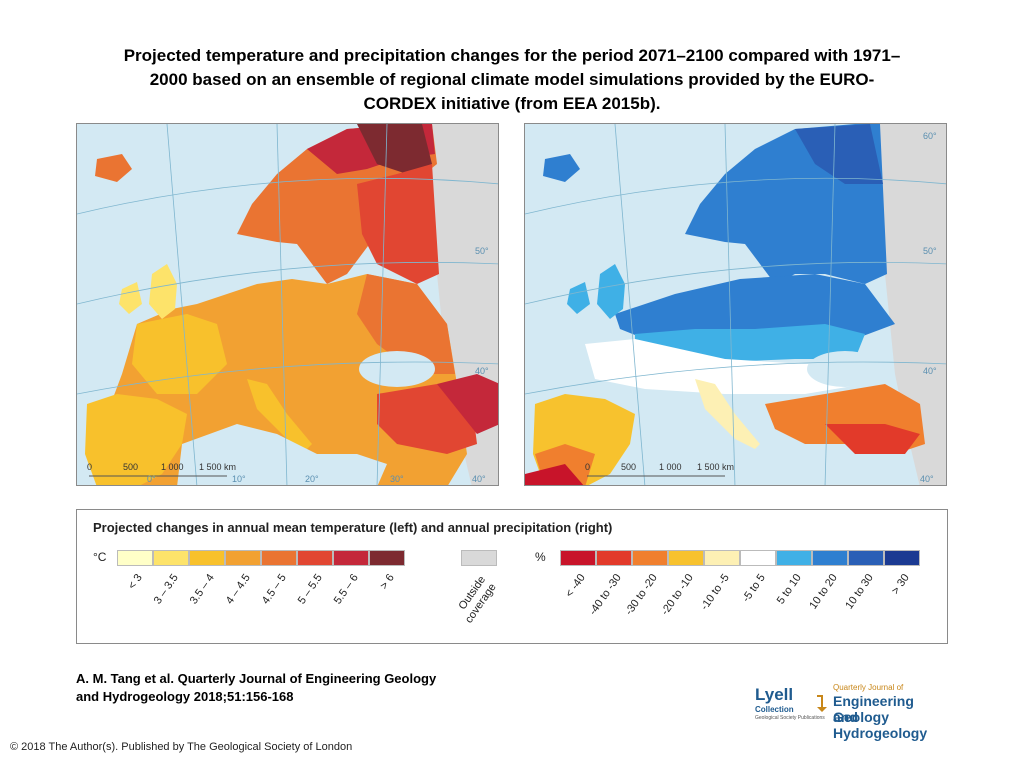  I want to click on caucasus-region, so click(467, 404).